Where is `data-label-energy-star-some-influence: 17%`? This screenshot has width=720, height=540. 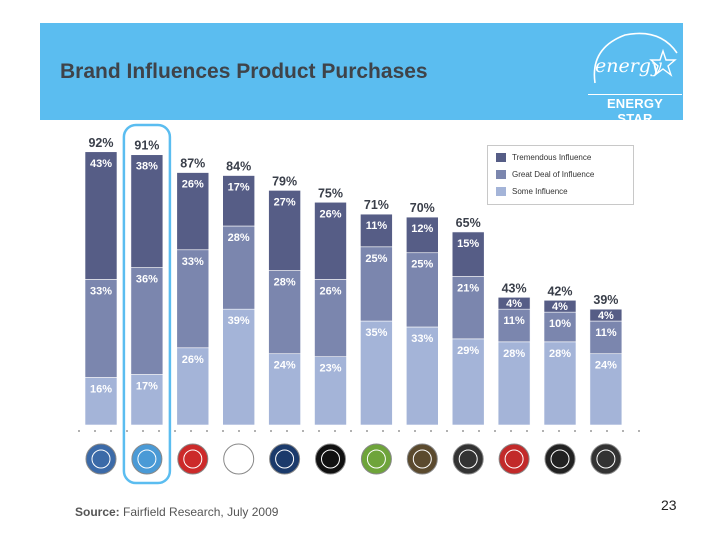 data-label-energy-star-some-influence: 17% is located at coordinates (147, 387).